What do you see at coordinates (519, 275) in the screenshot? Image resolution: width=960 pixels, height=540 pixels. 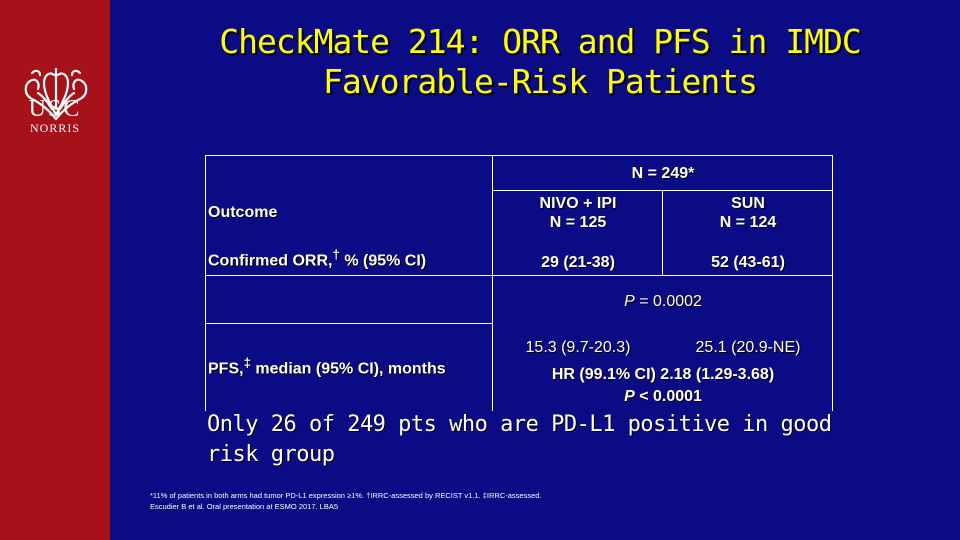 I see `table-divider-orr-row` at bounding box center [519, 275].